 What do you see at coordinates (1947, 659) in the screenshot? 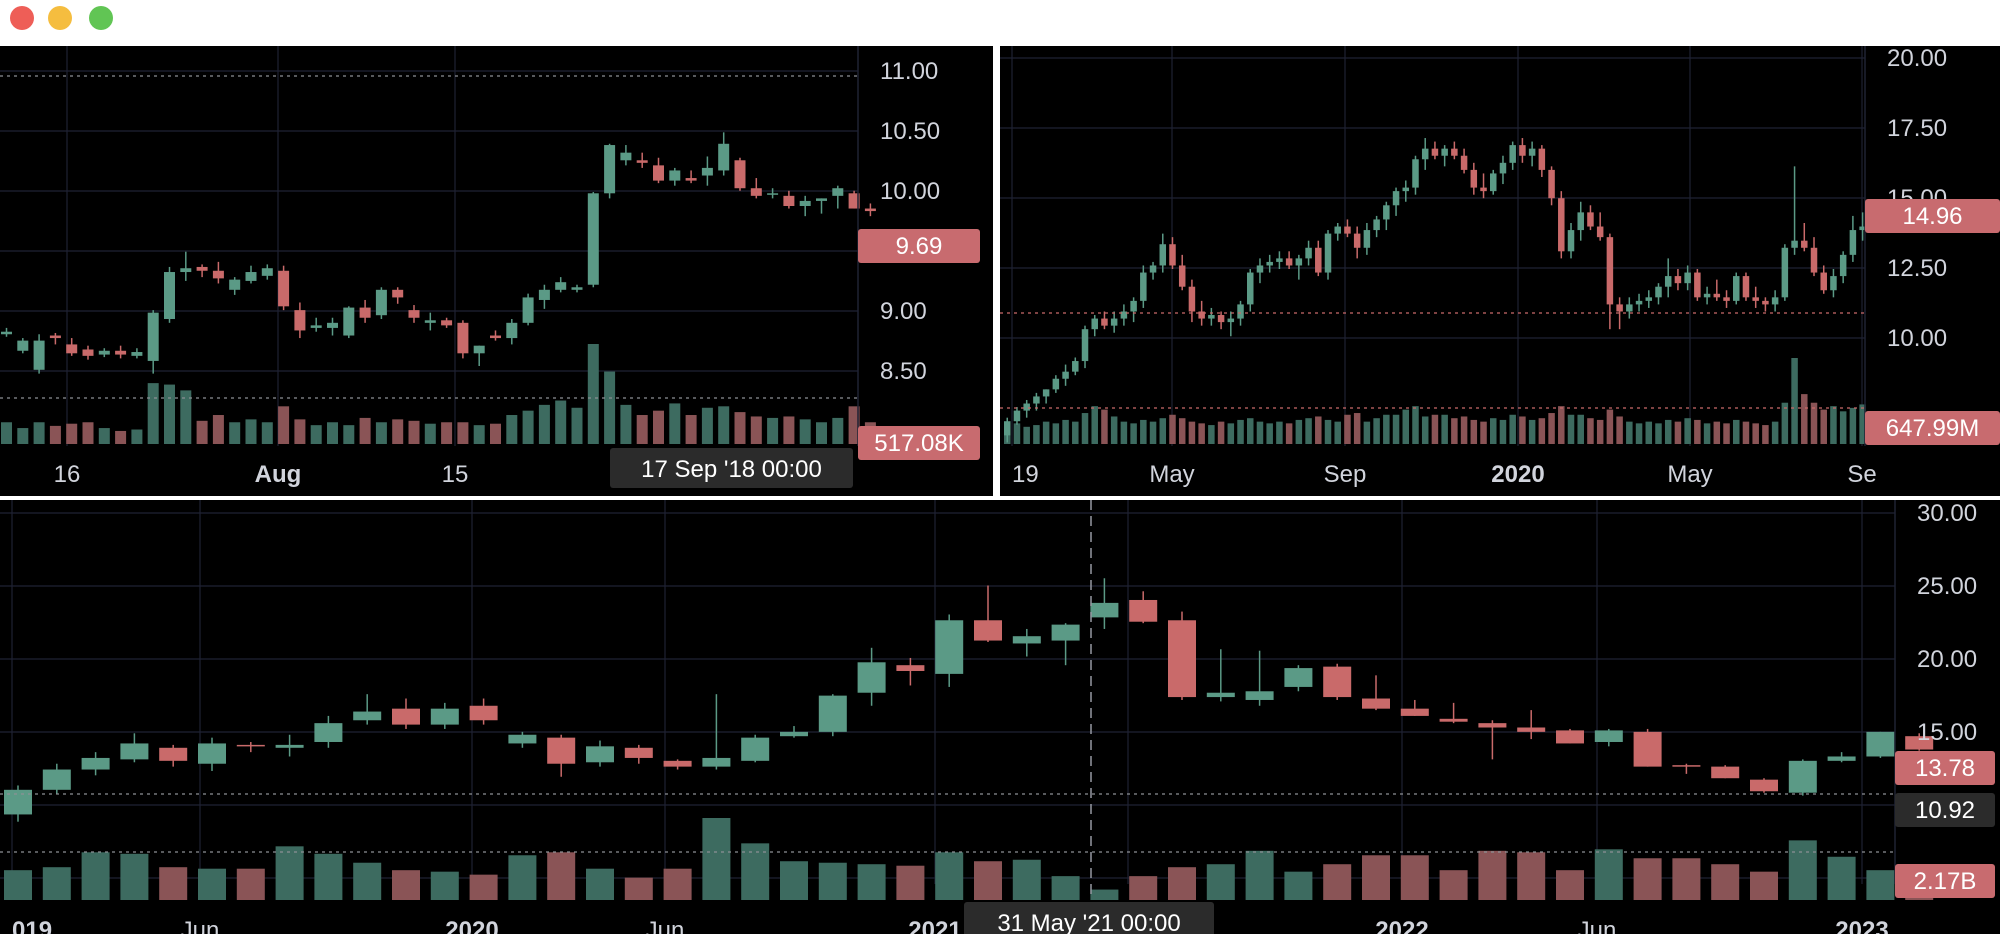
I see `y-tick-label: 20.00` at bounding box center [1947, 659].